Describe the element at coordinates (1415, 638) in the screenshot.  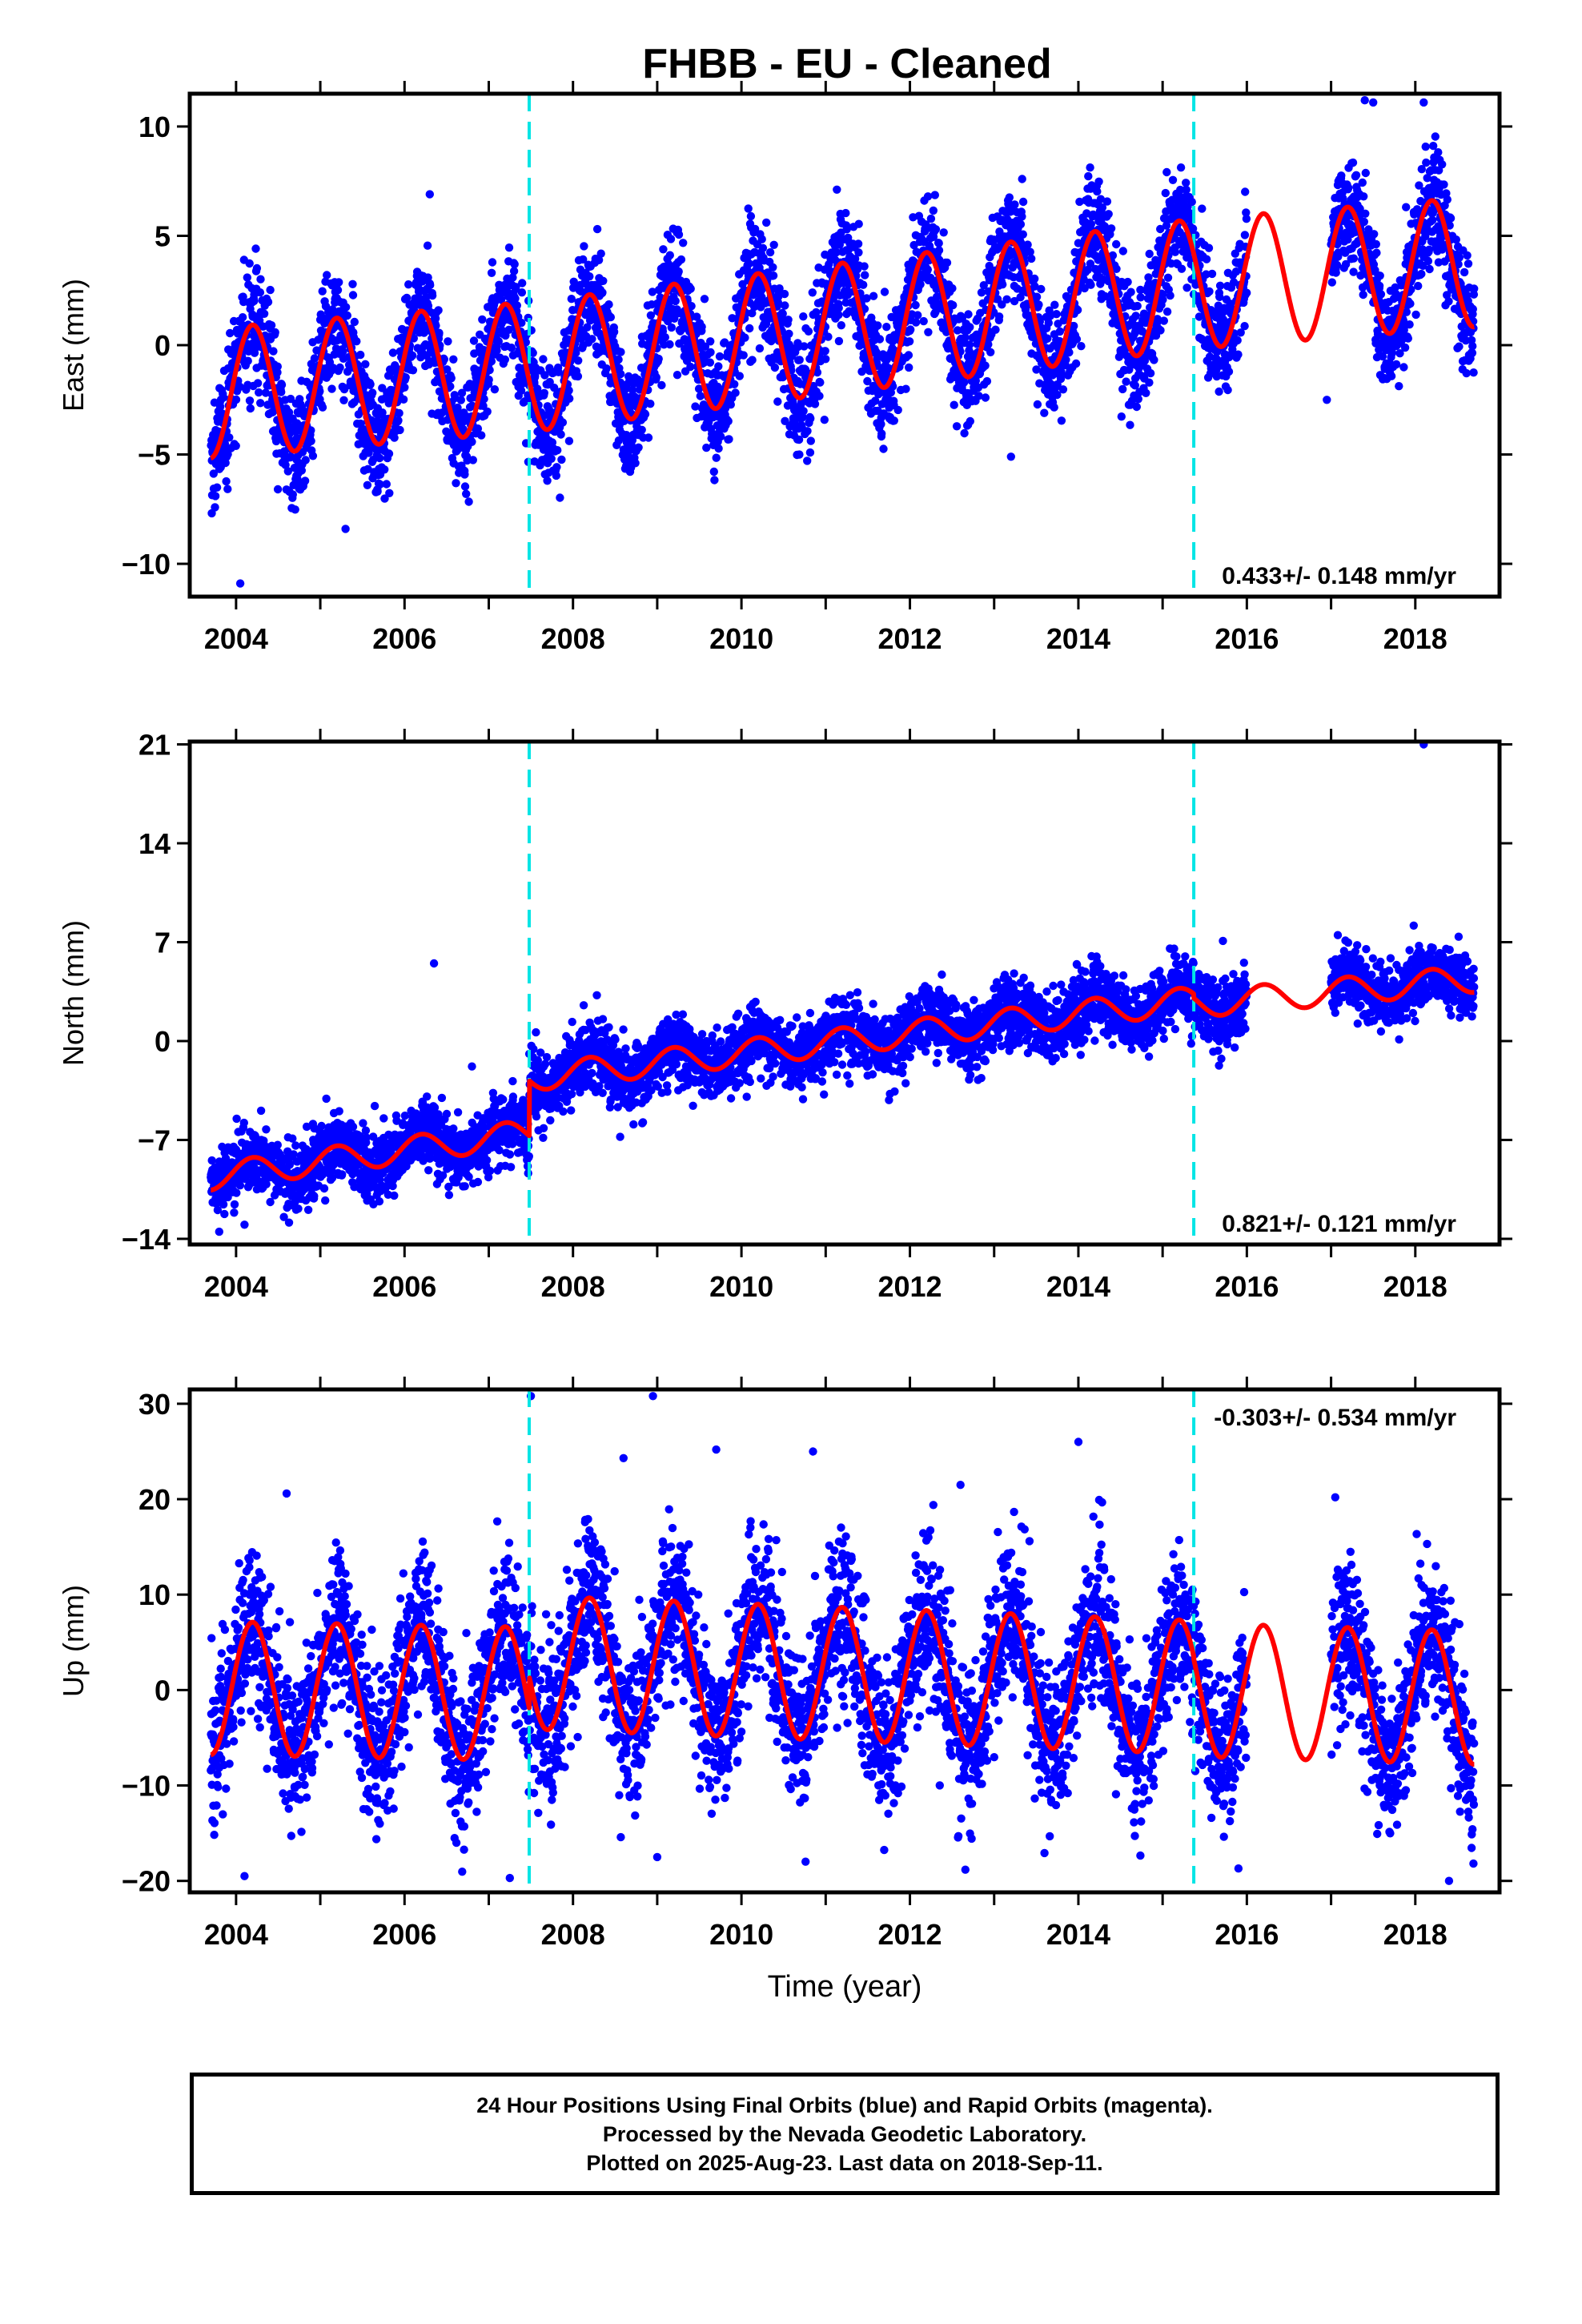
I see `east-x-tick-label: 2018` at that location.